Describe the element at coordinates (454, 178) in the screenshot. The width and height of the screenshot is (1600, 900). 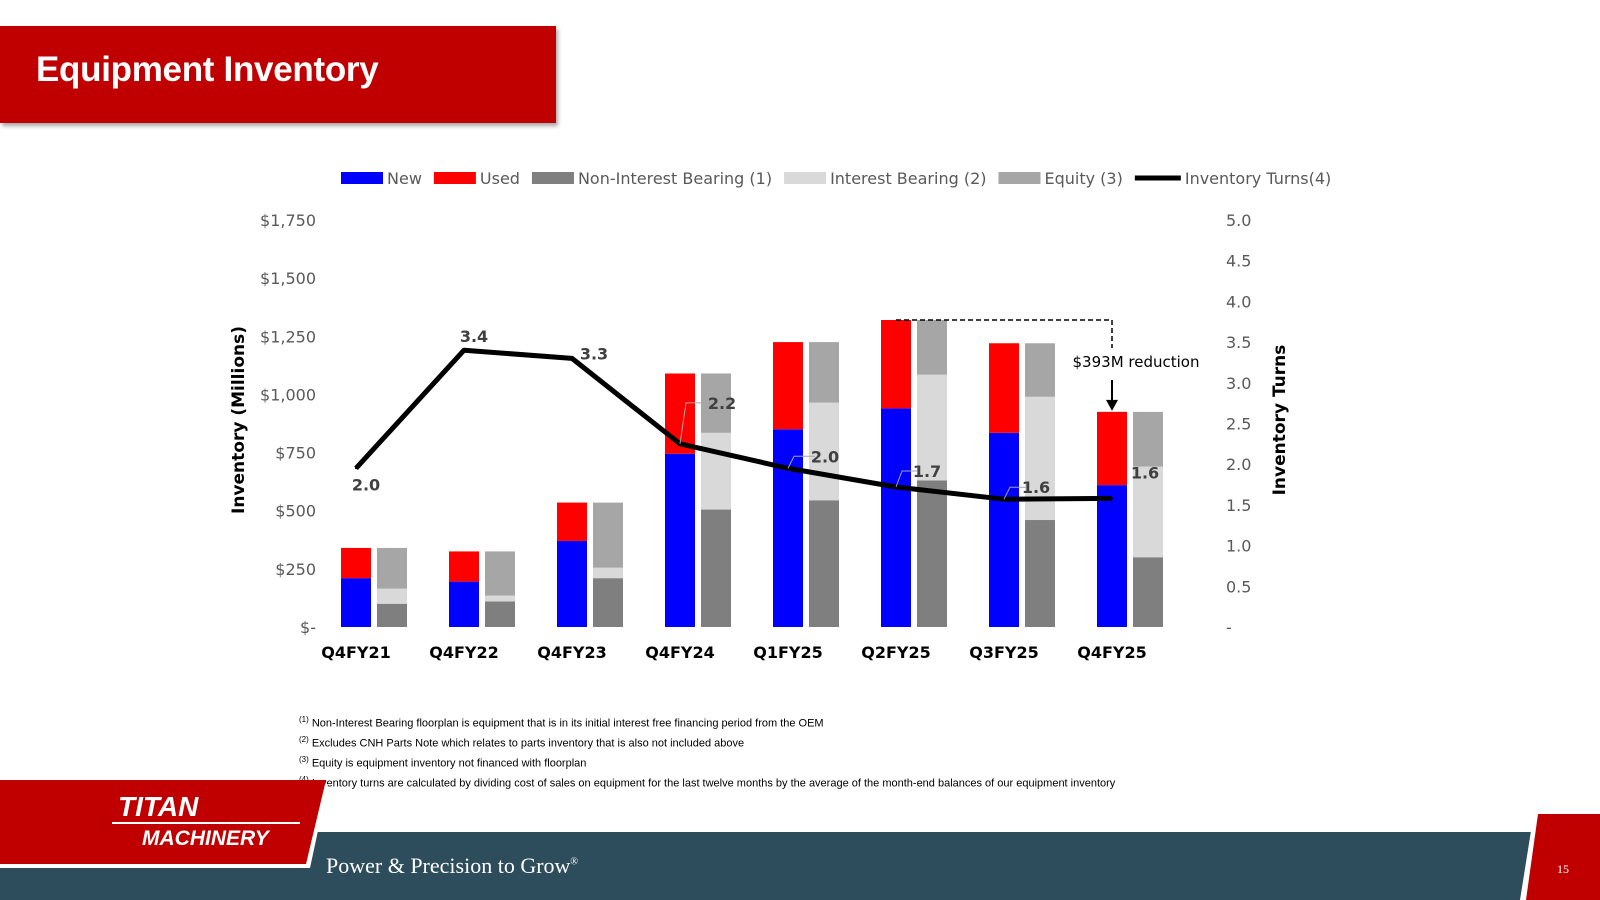
I see `legend-used-swatch` at that location.